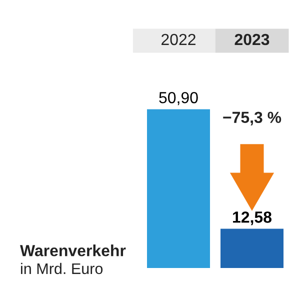 The image size is (300, 300). What do you see at coordinates (179, 40) in the screenshot?
I see `x-tick-label: 2022` at bounding box center [179, 40].